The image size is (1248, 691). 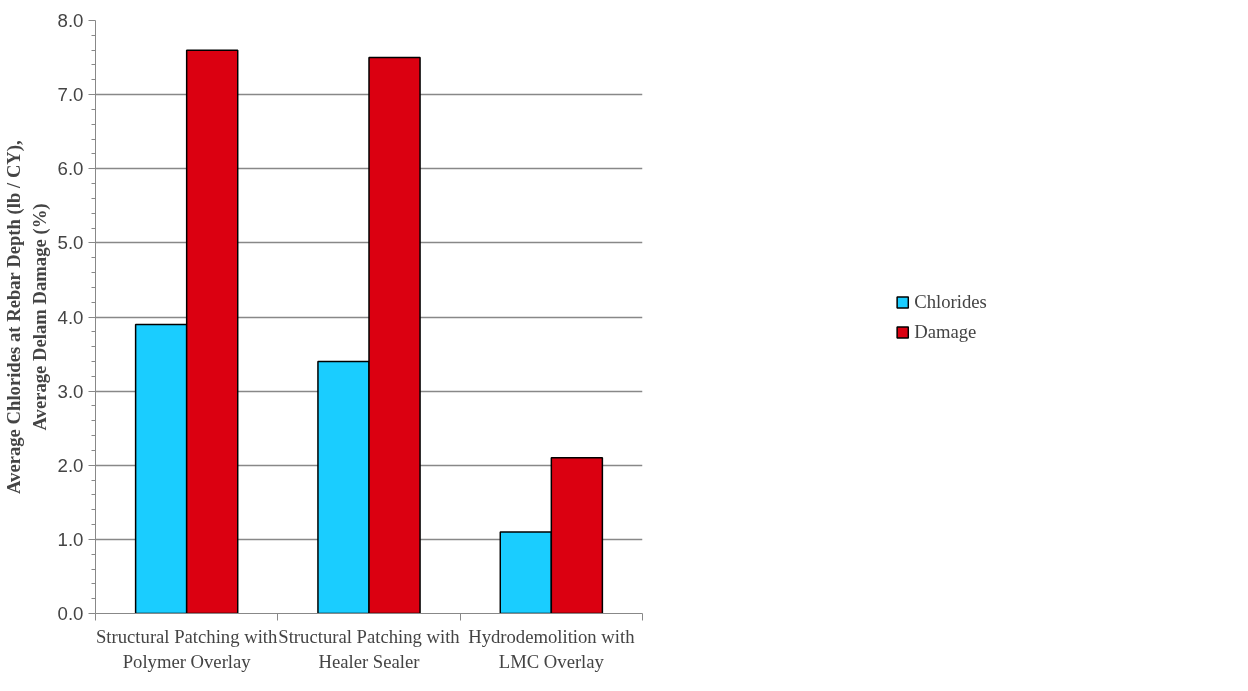 What do you see at coordinates (552, 648) in the screenshot?
I see `x-tick-label: Hydrodemolition with LMC Overlay` at bounding box center [552, 648].